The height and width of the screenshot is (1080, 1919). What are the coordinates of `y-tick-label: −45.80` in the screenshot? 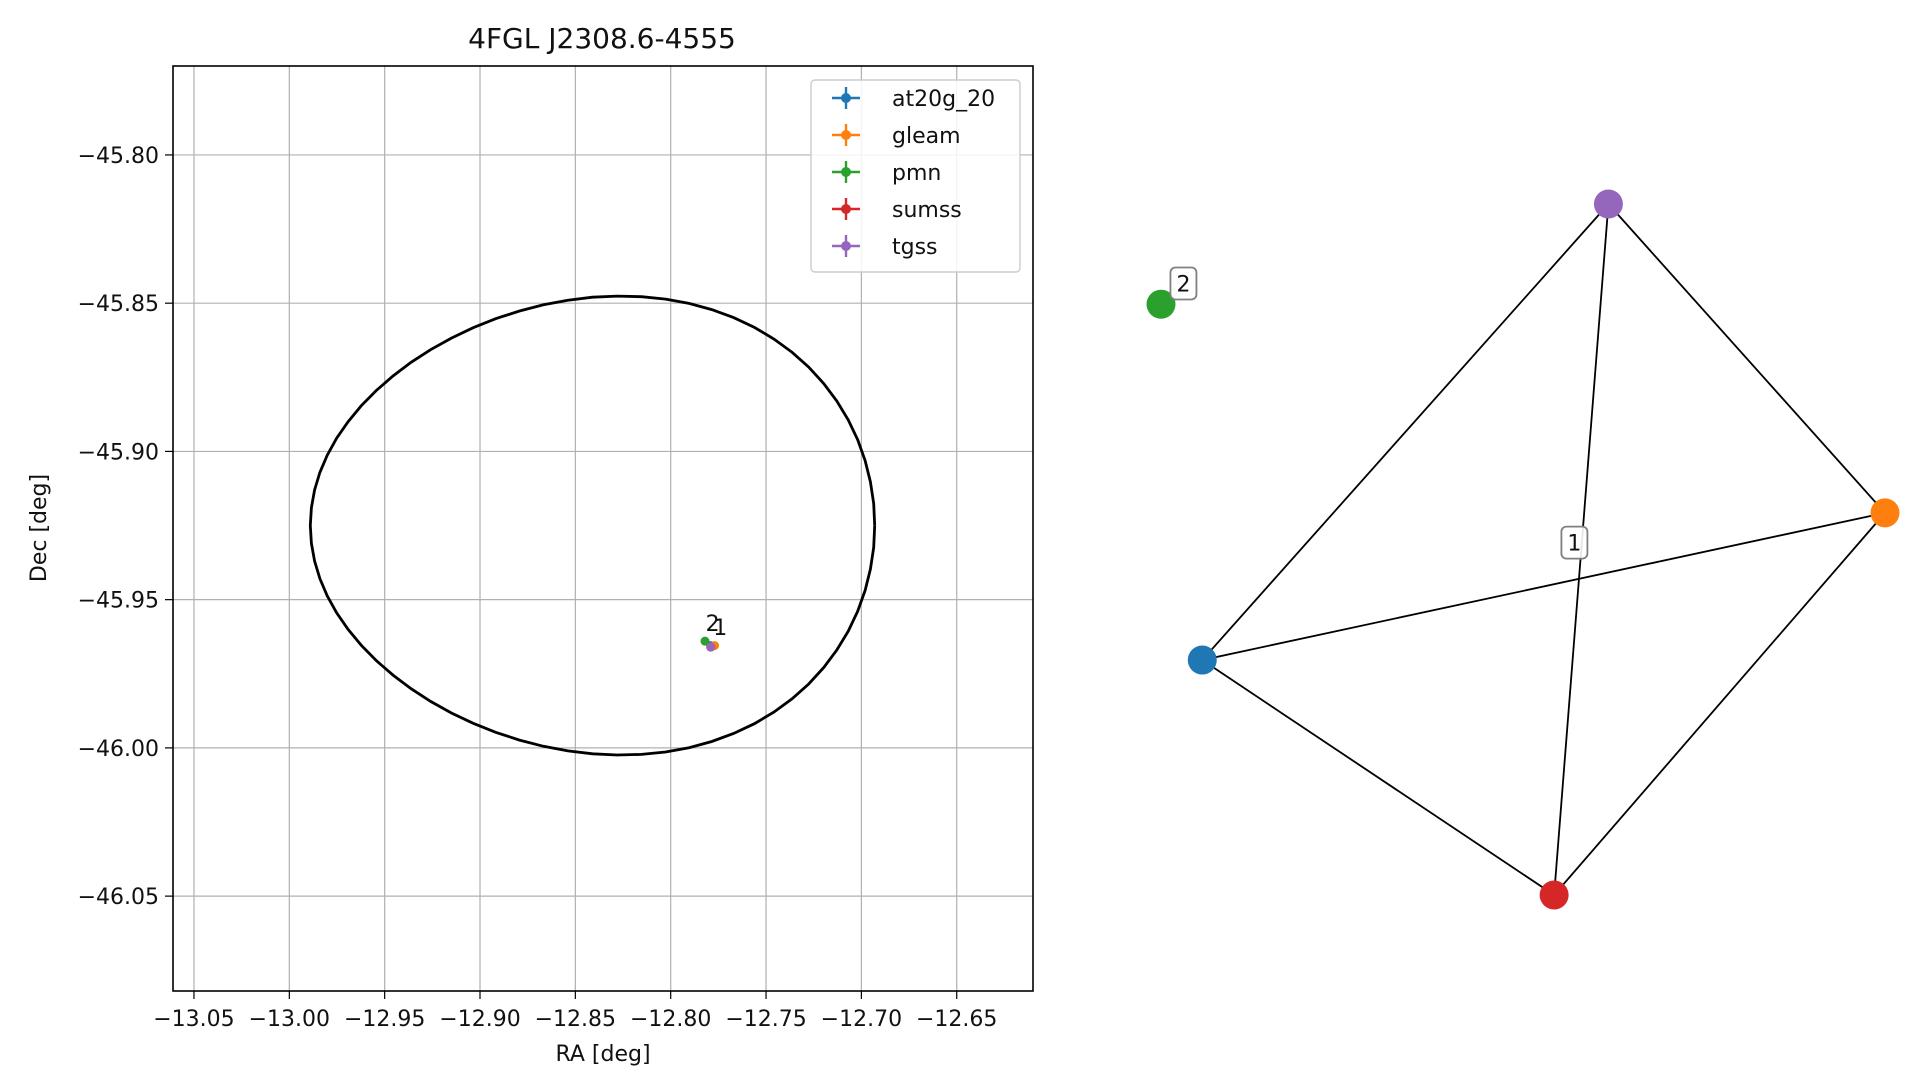 It's located at (118, 156).